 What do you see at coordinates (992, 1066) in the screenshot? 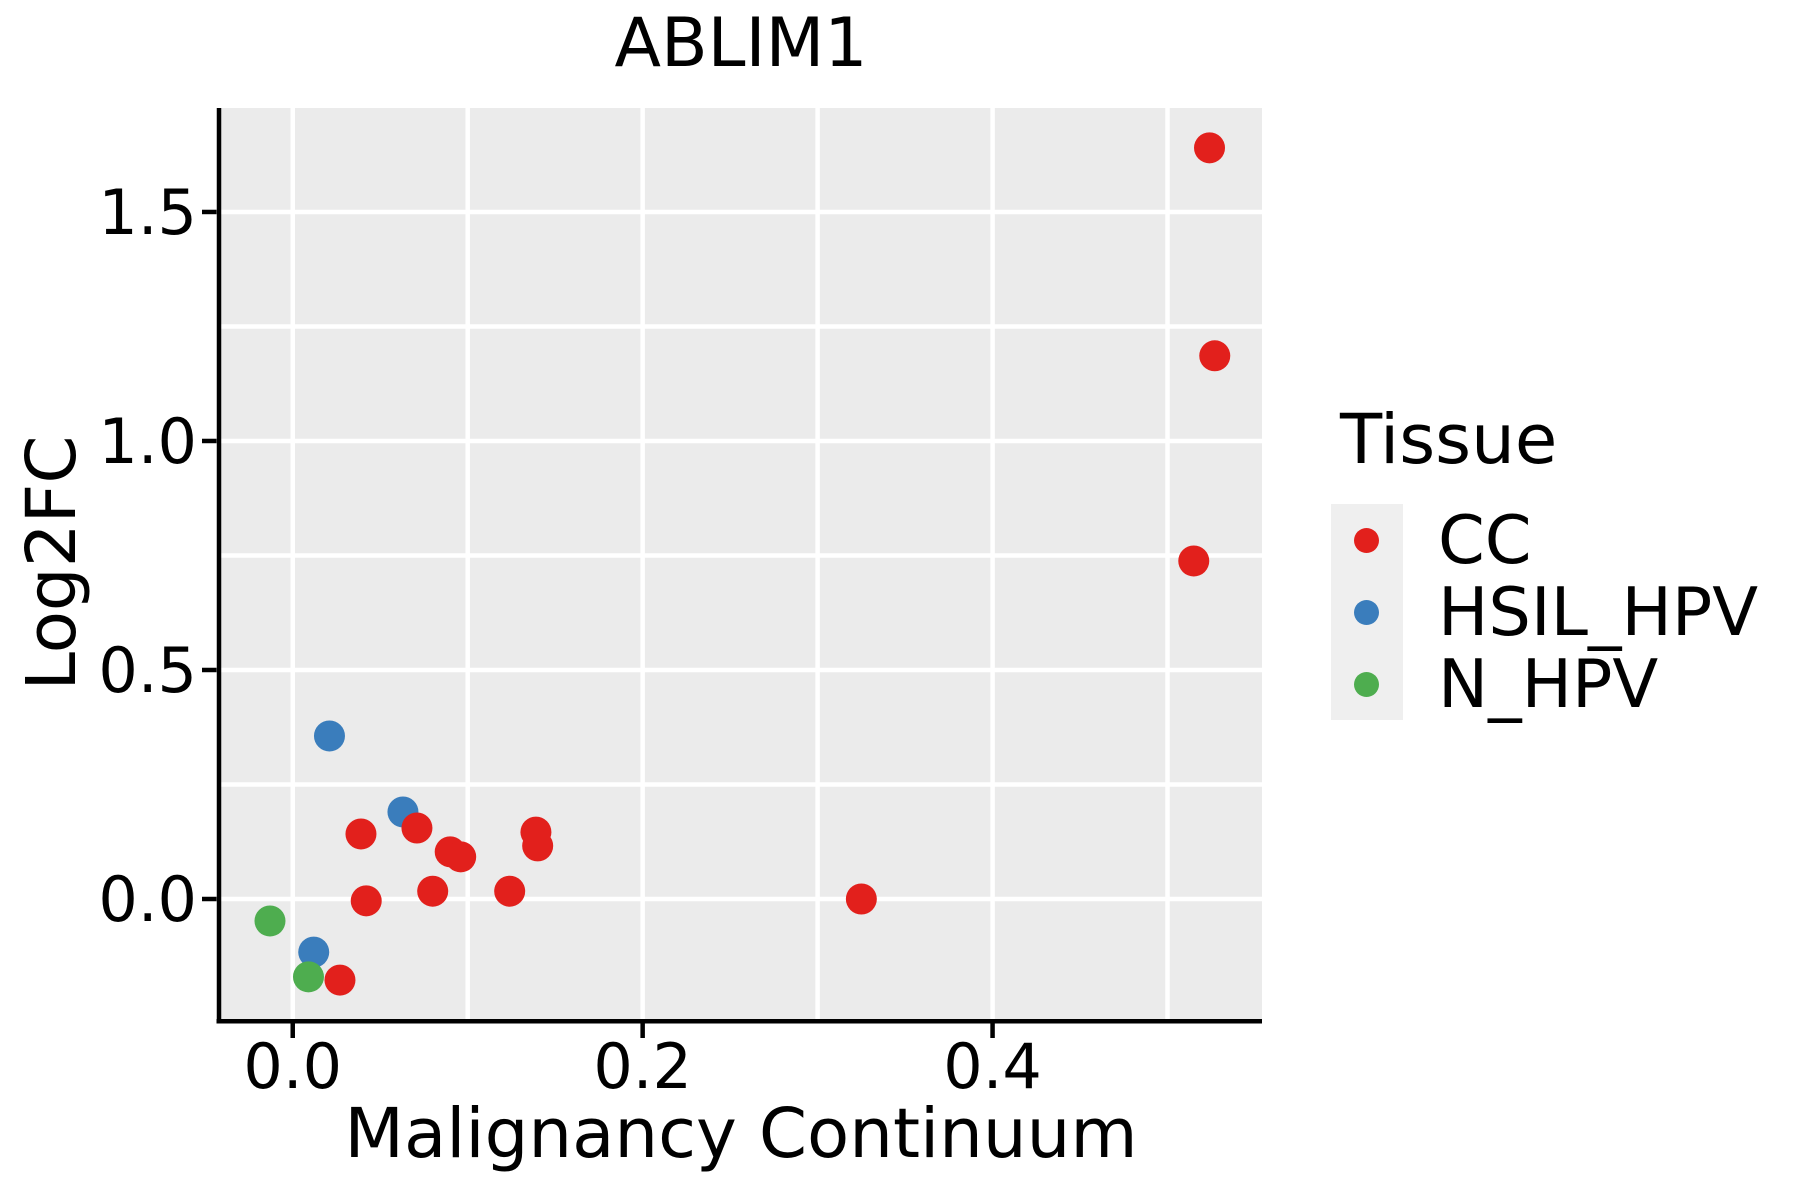
I see `x-tick-label: 0.4` at bounding box center [992, 1066].